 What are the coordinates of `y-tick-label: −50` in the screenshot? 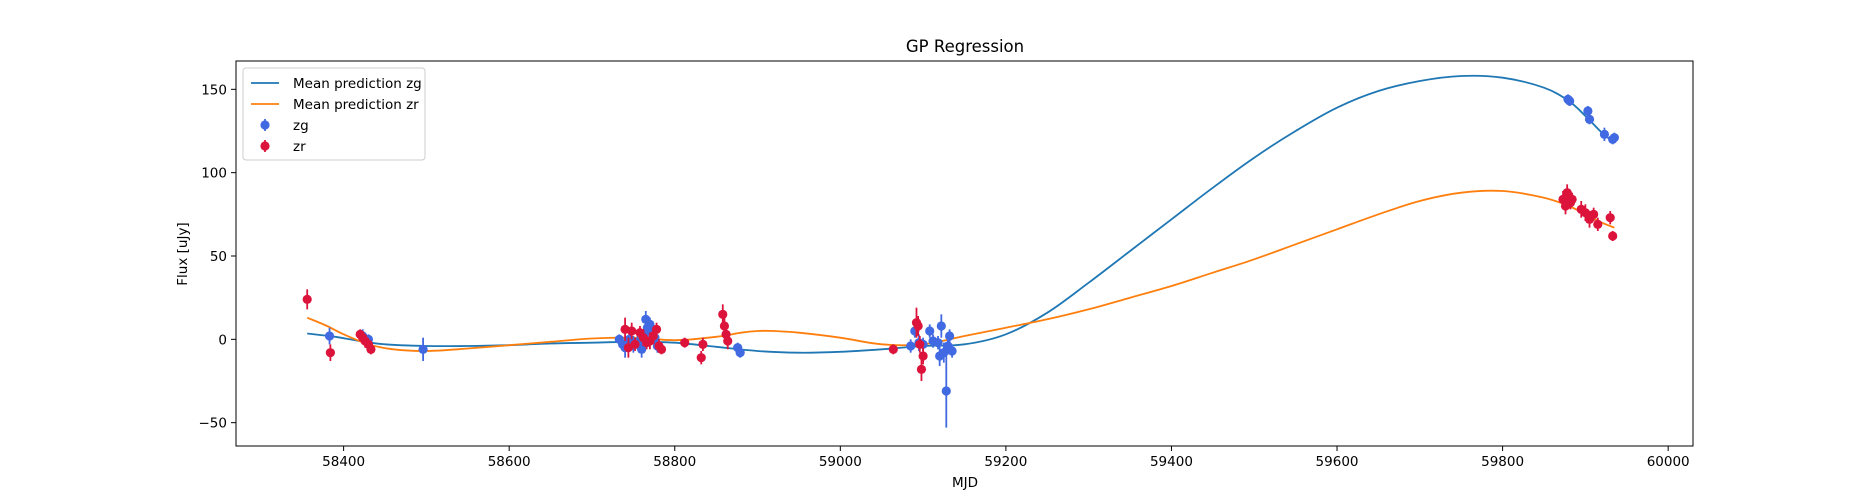 It's located at (213, 424).